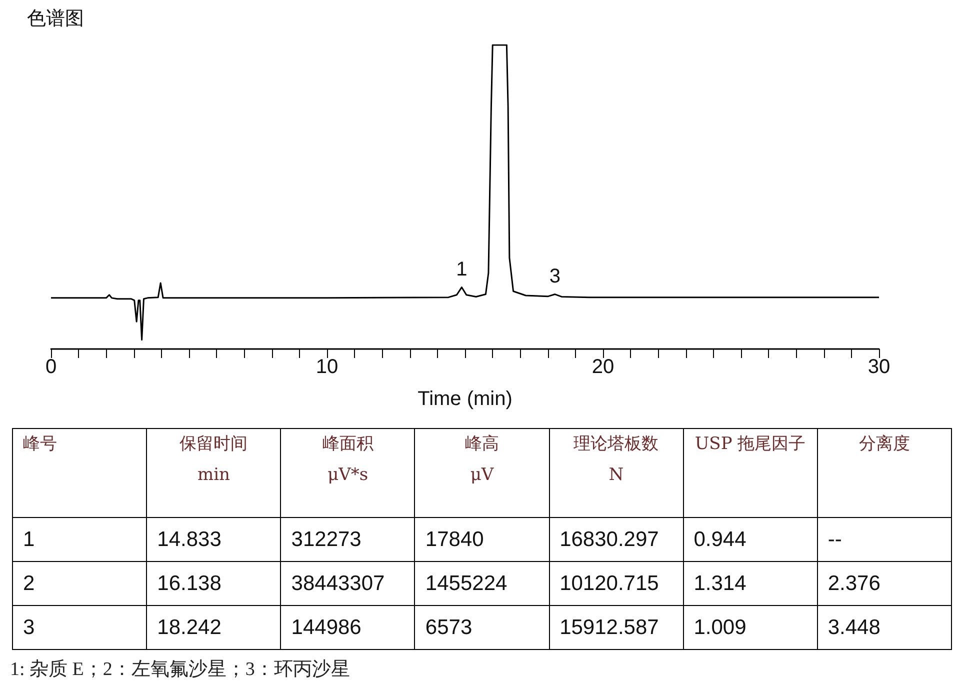 The width and height of the screenshot is (967, 690). What do you see at coordinates (603, 367) in the screenshot?
I see `x-tick-label: 20` at bounding box center [603, 367].